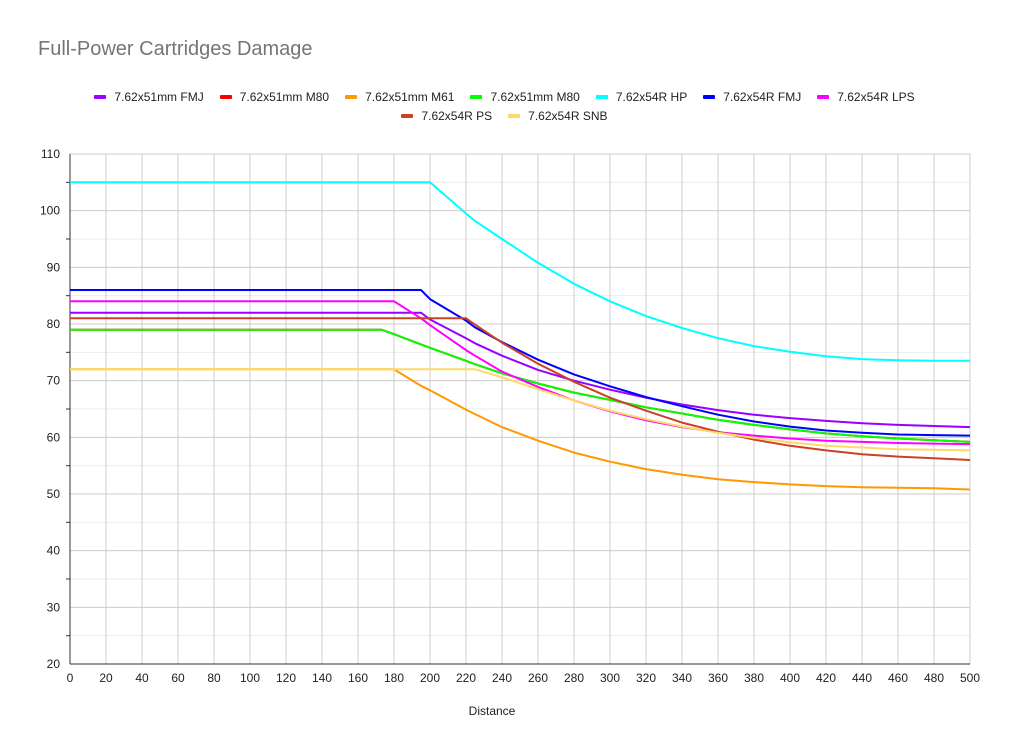 This screenshot has height=756, width=1009. What do you see at coordinates (718, 678) in the screenshot?
I see `x-tick-label: 360` at bounding box center [718, 678].